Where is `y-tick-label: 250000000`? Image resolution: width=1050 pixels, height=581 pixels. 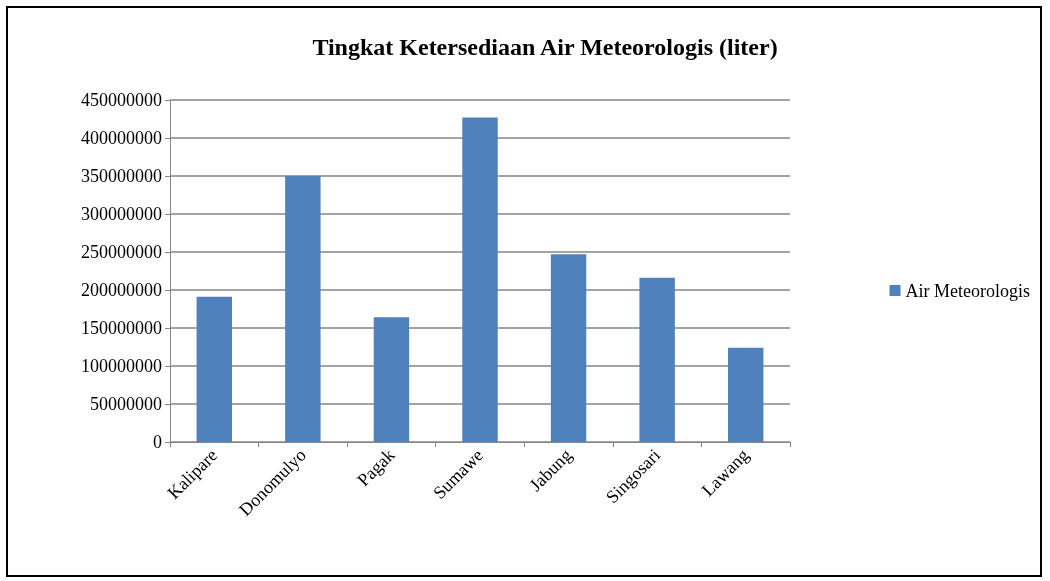
y-tick-label: 250000000 is located at coordinates (121, 252).